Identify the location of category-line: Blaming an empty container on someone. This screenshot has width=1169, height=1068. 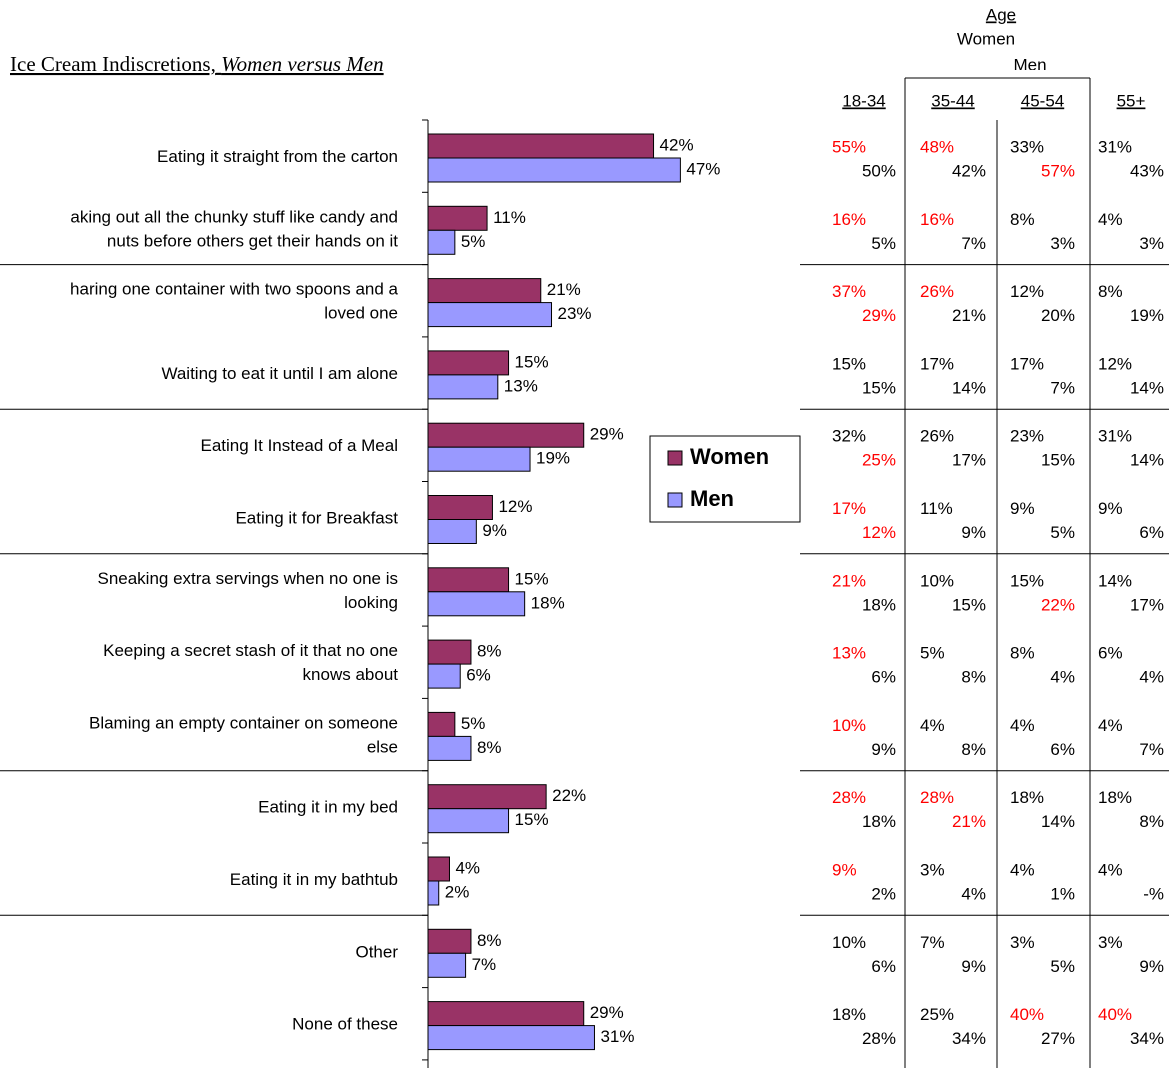
(243, 723).